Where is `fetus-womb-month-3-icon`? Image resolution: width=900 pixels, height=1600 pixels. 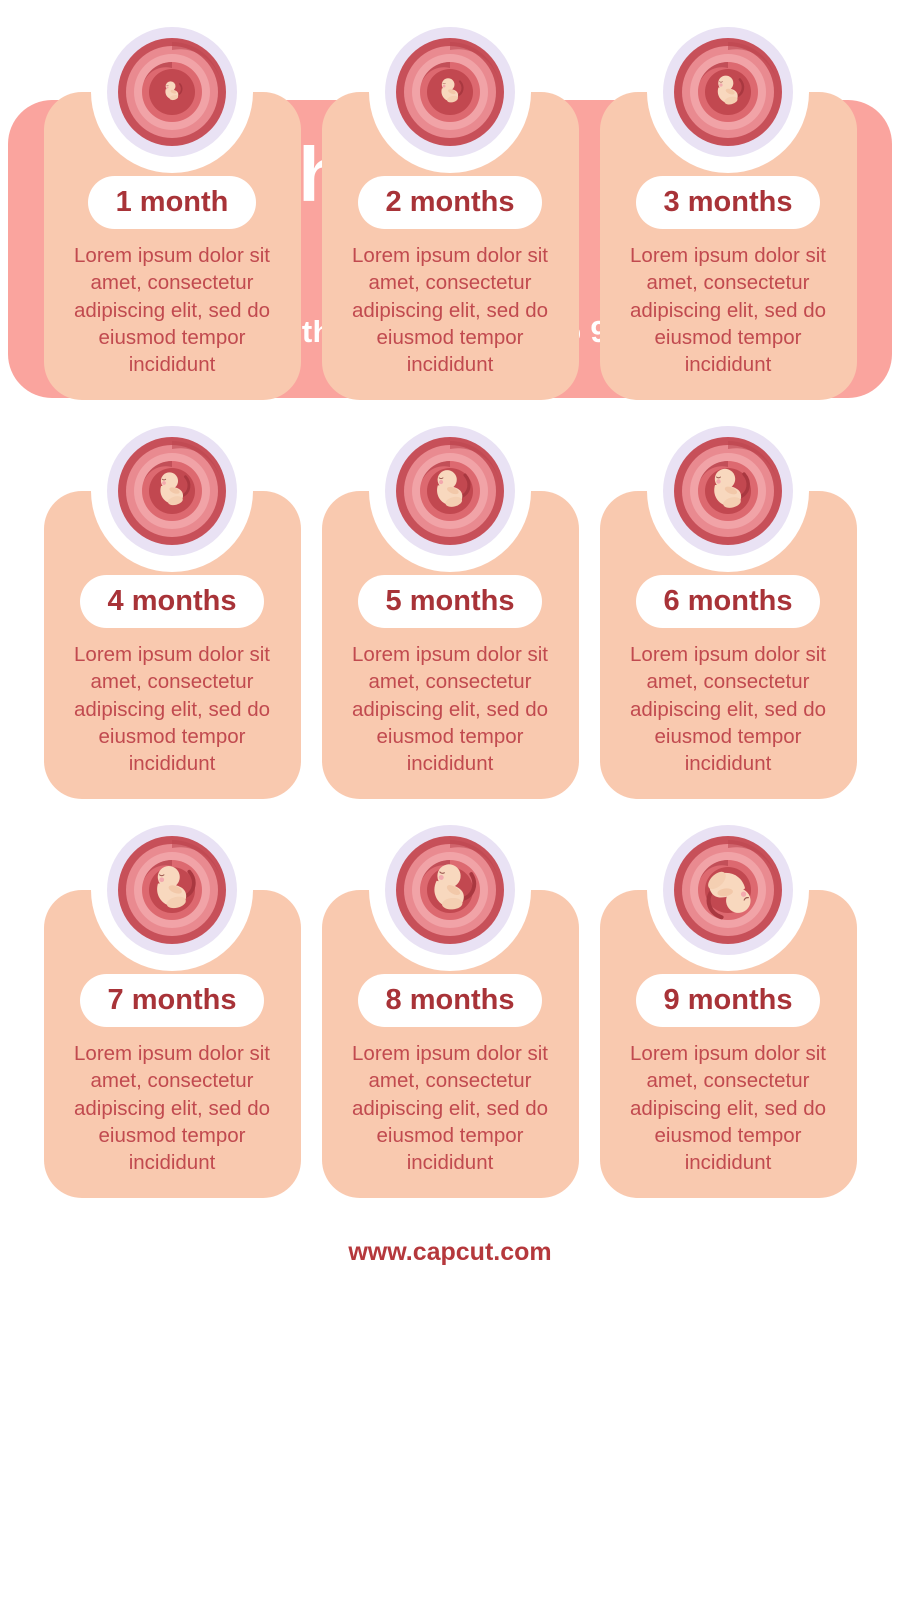
fetus-womb-month-3-icon is located at coordinates (728, 92).